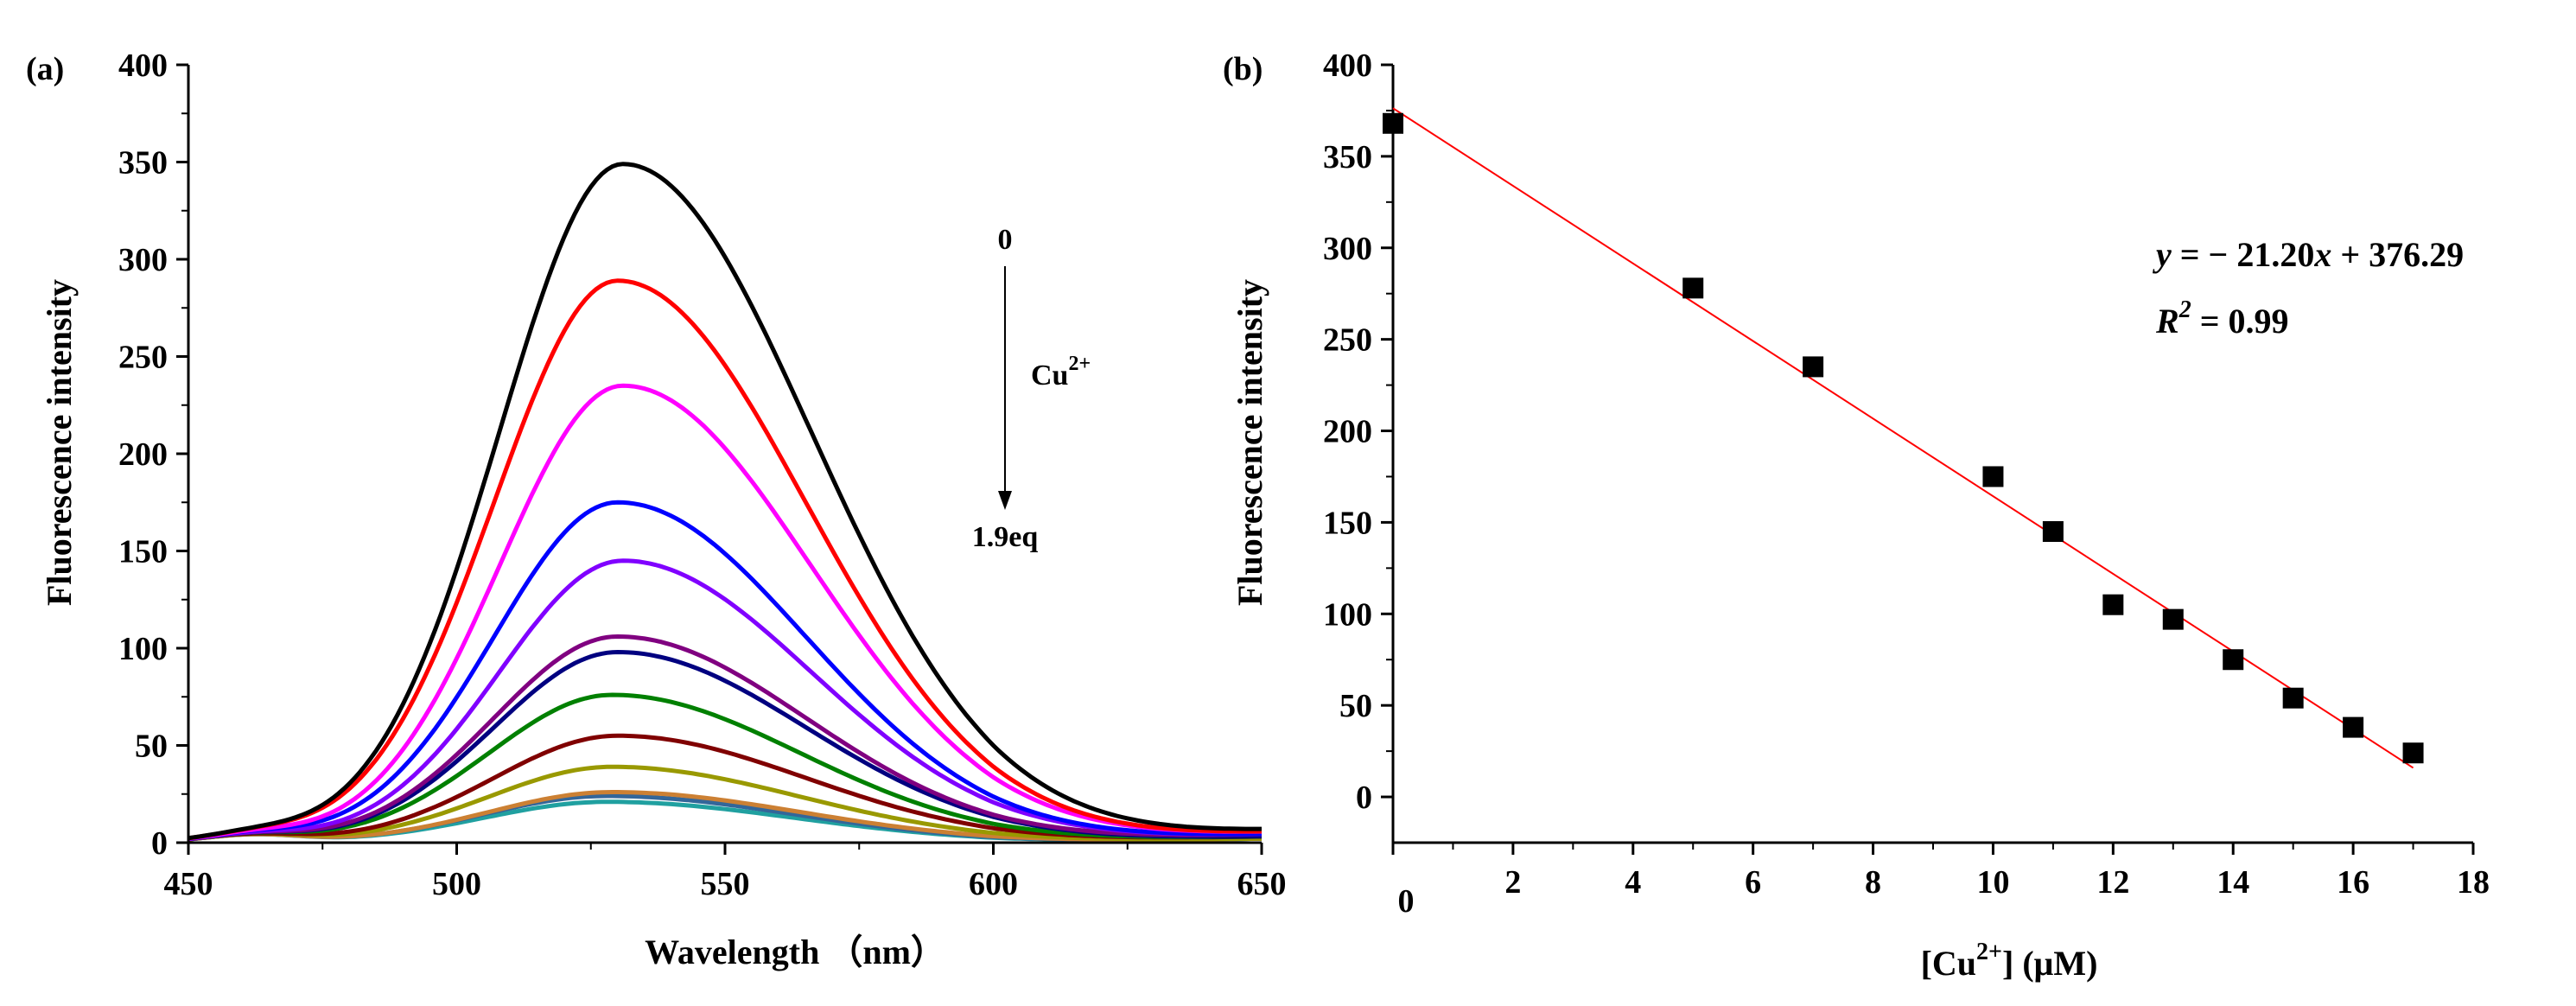 The width and height of the screenshot is (2576, 1006). I want to click on x-tick-label: 6, so click(1753, 882).